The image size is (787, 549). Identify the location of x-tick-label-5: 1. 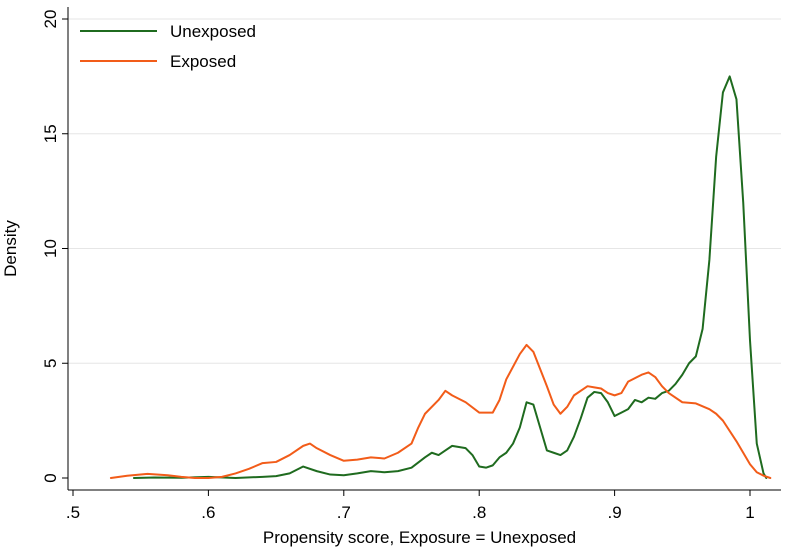
(749, 512).